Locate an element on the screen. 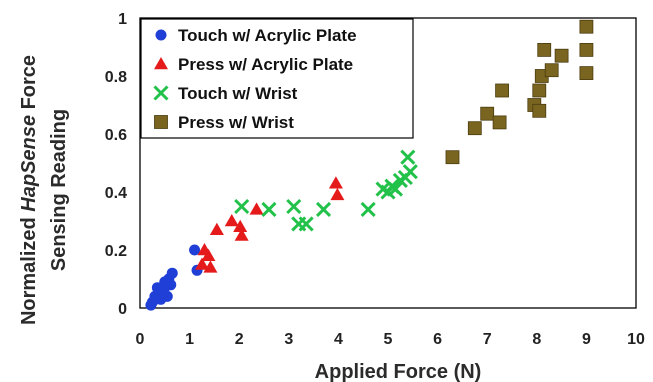 This screenshot has height=382, width=653. x-tick-label: 5 is located at coordinates (388, 339).